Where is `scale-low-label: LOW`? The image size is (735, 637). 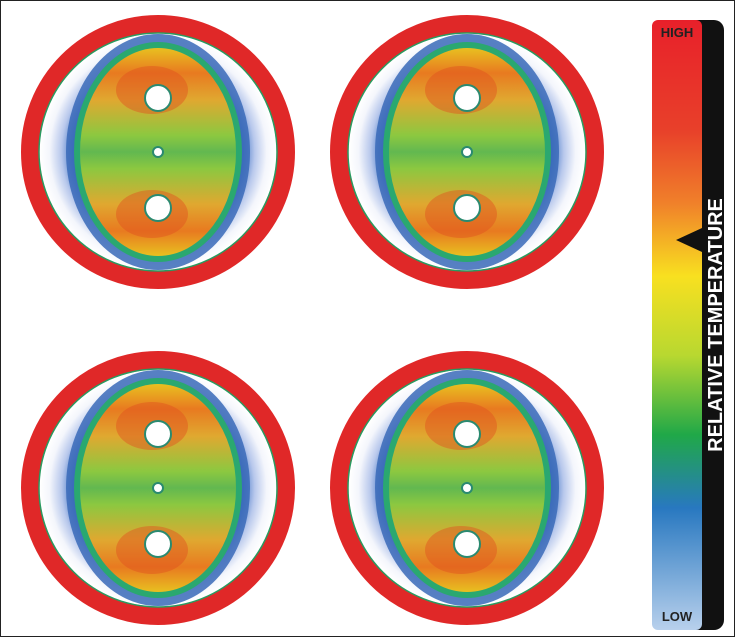 scale-low-label: LOW is located at coordinates (677, 616).